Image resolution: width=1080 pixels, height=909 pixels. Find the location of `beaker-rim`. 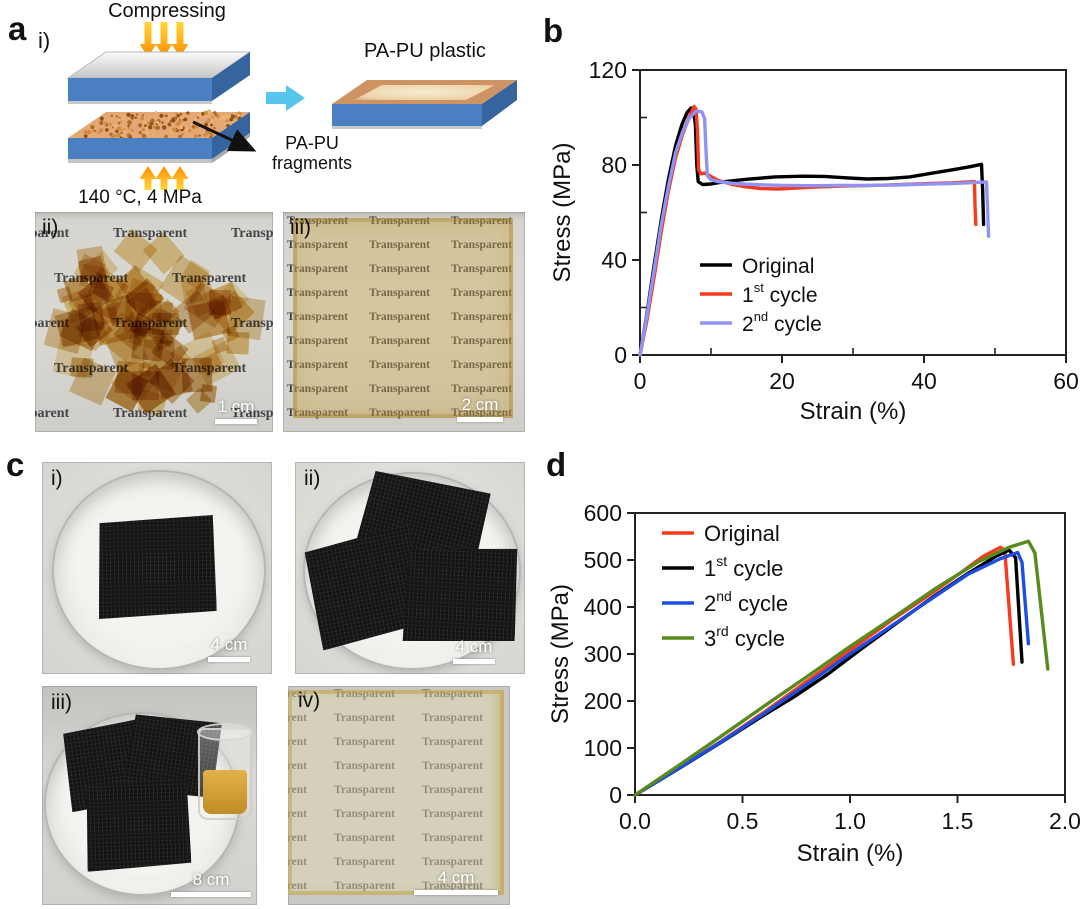

beaker-rim is located at coordinates (225, 732).